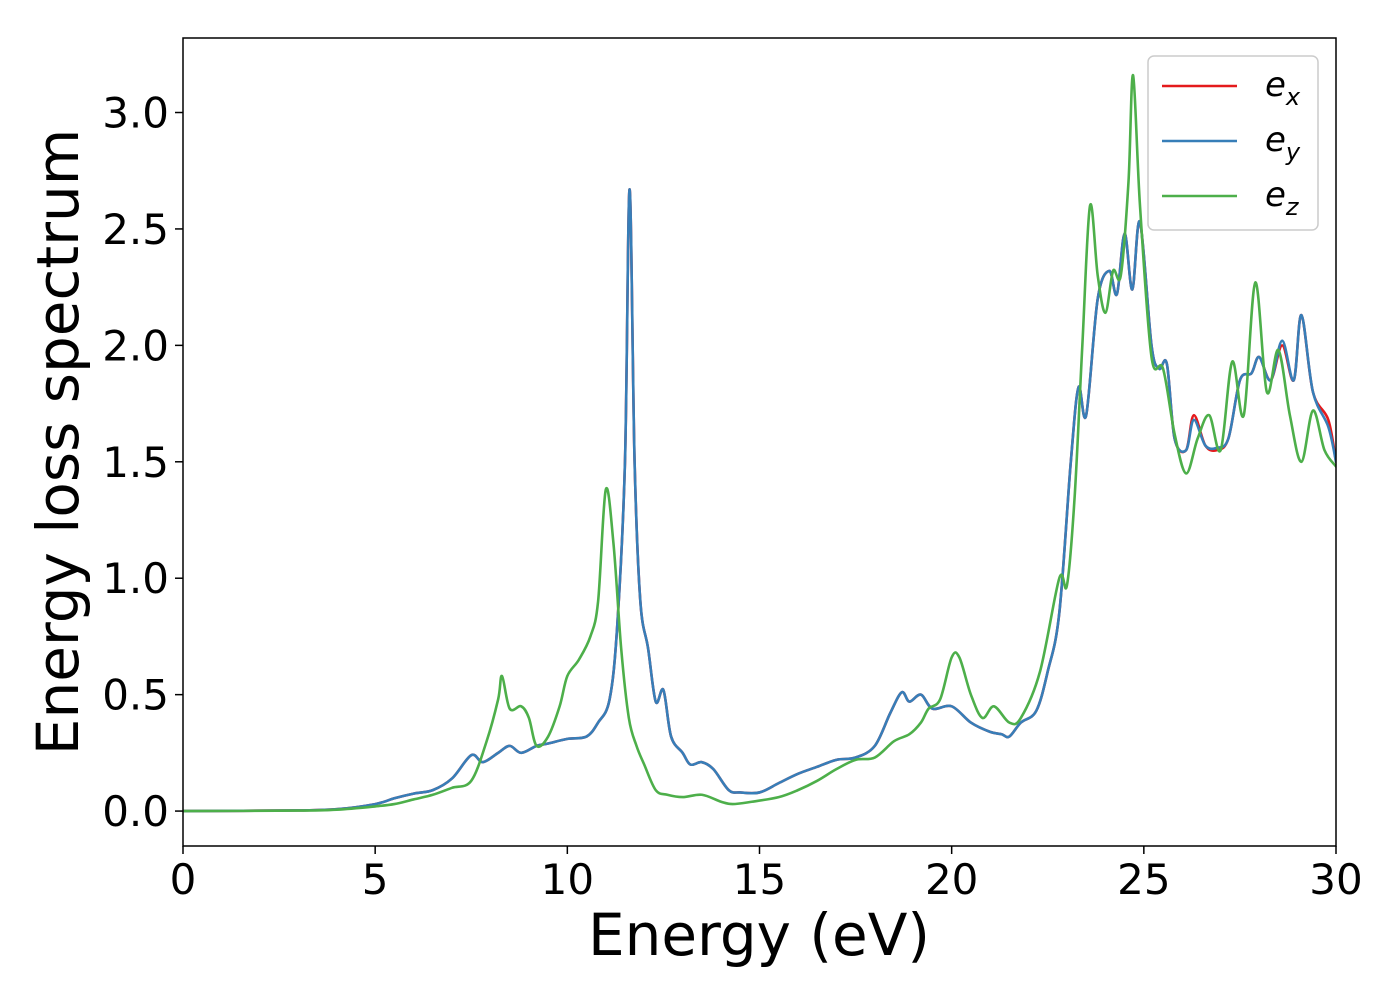  I want to click on y-tick-label: 2.0, so click(135, 345).